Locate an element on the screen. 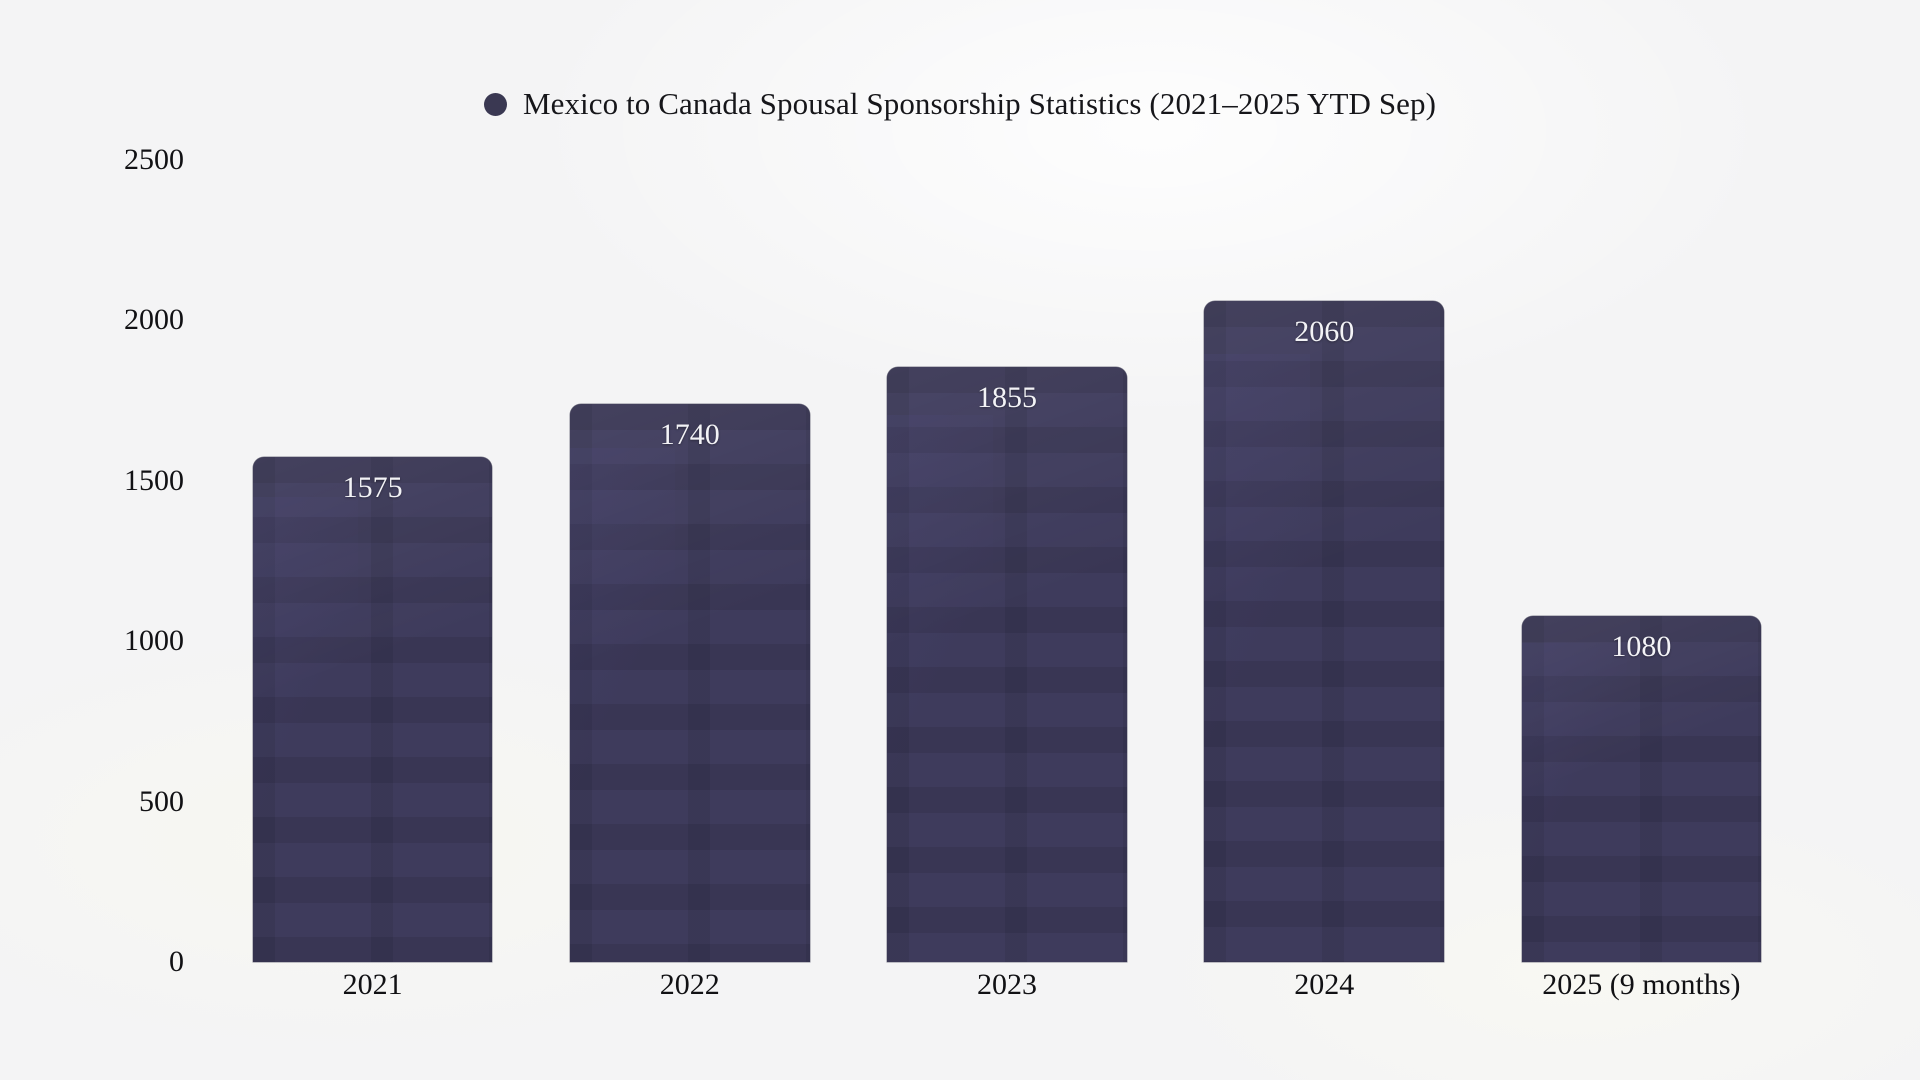 This screenshot has width=1920, height=1080. y-axis-tick-label: 2000 is located at coordinates (154, 320).